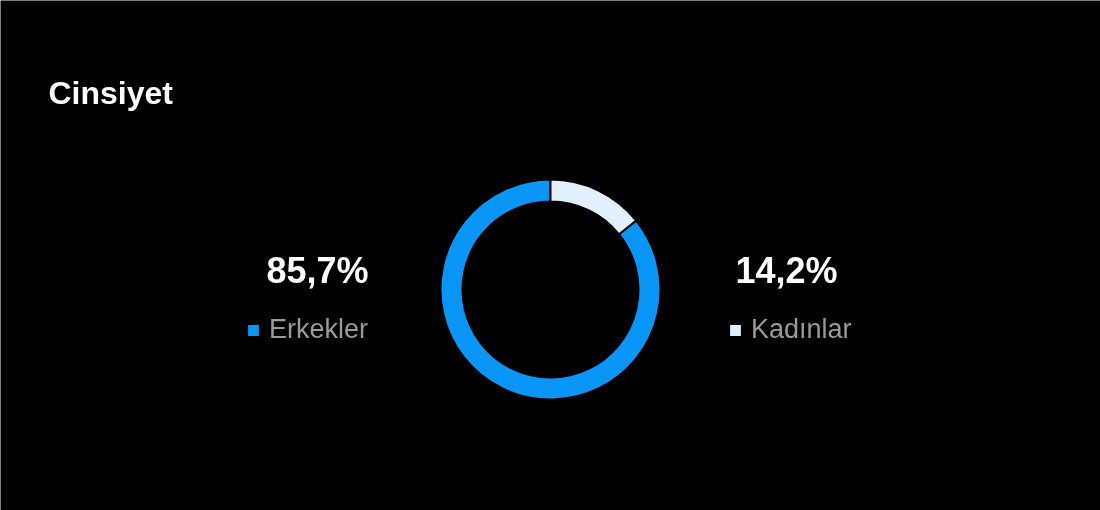  What do you see at coordinates (317, 270) in the screenshot?
I see `data-label: 85,7%` at bounding box center [317, 270].